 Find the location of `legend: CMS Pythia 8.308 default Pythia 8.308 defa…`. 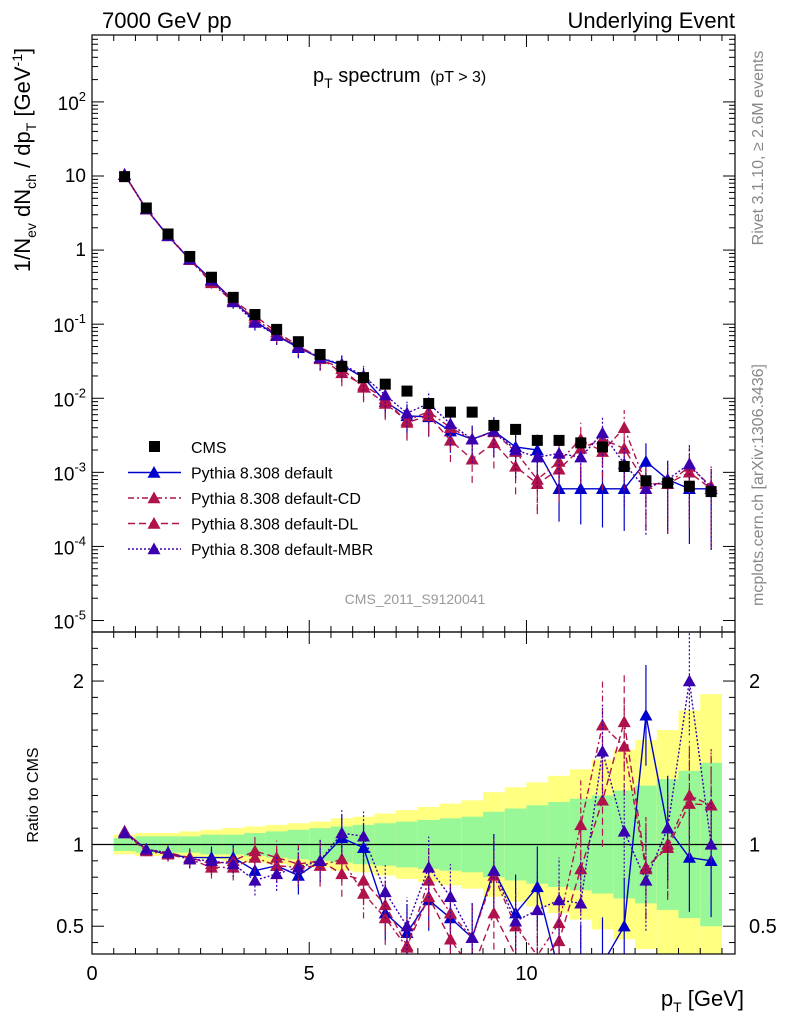

legend: CMS Pythia 8.308 default Pythia 8.308 defa… is located at coordinates (250, 499).